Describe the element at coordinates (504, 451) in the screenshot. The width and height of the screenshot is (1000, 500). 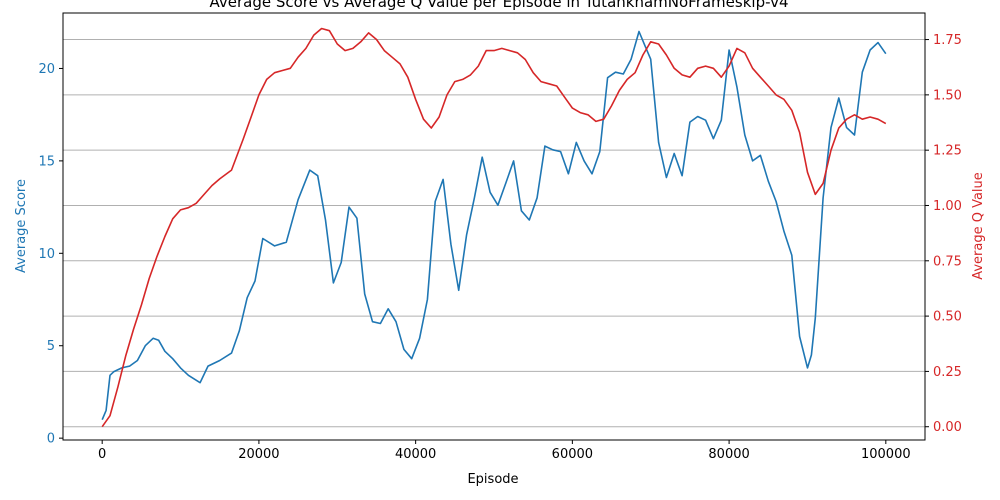
I see `x-axis: 0 20000 40000 60000 80000 100000` at that location.